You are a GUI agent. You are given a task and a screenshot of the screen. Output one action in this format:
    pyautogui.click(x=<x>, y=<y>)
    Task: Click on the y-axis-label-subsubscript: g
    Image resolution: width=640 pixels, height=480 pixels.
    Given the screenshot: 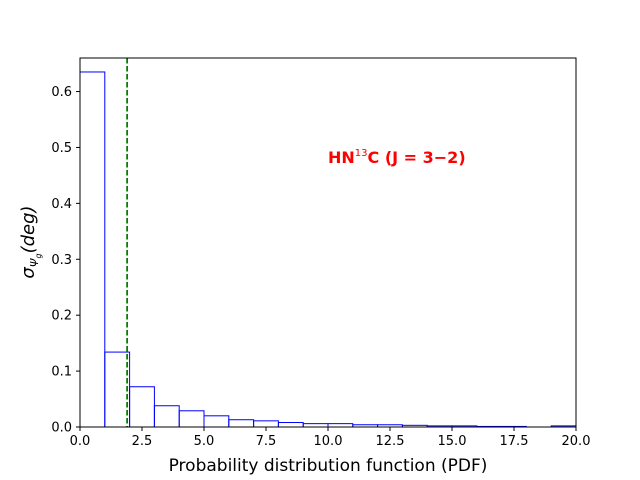 What is the action you would take?
    pyautogui.click(x=38, y=255)
    